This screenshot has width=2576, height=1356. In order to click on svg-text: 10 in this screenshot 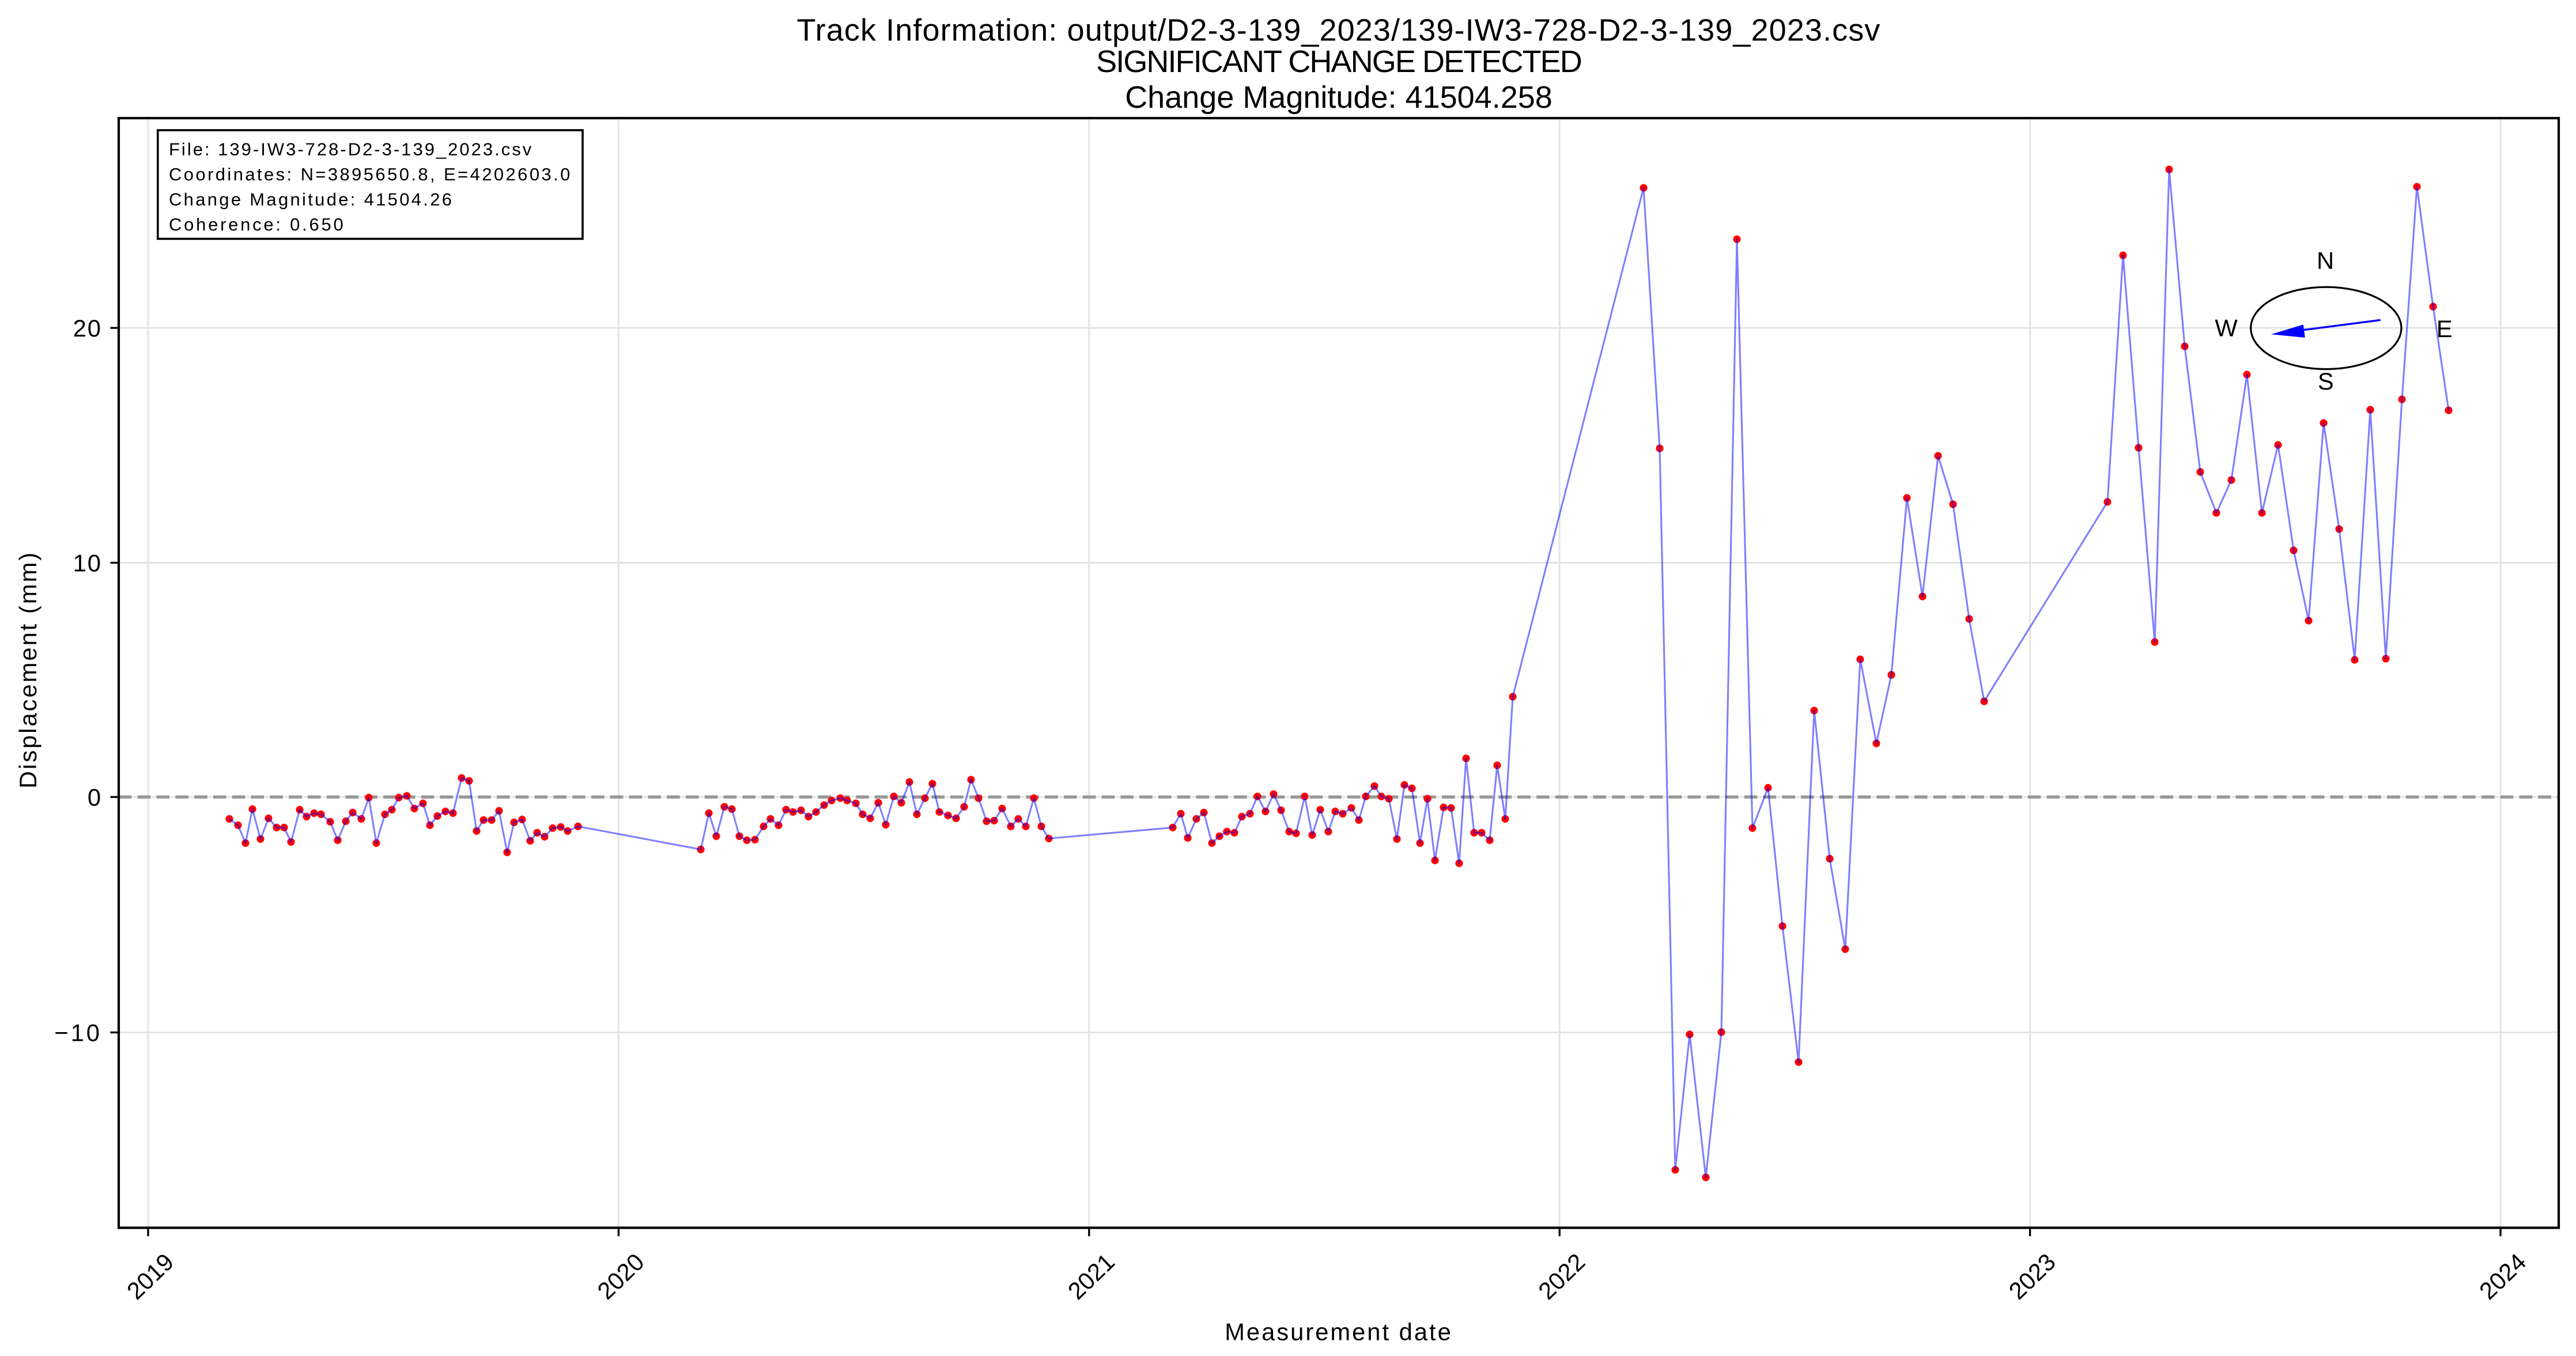, I will do `click(87, 563)`.